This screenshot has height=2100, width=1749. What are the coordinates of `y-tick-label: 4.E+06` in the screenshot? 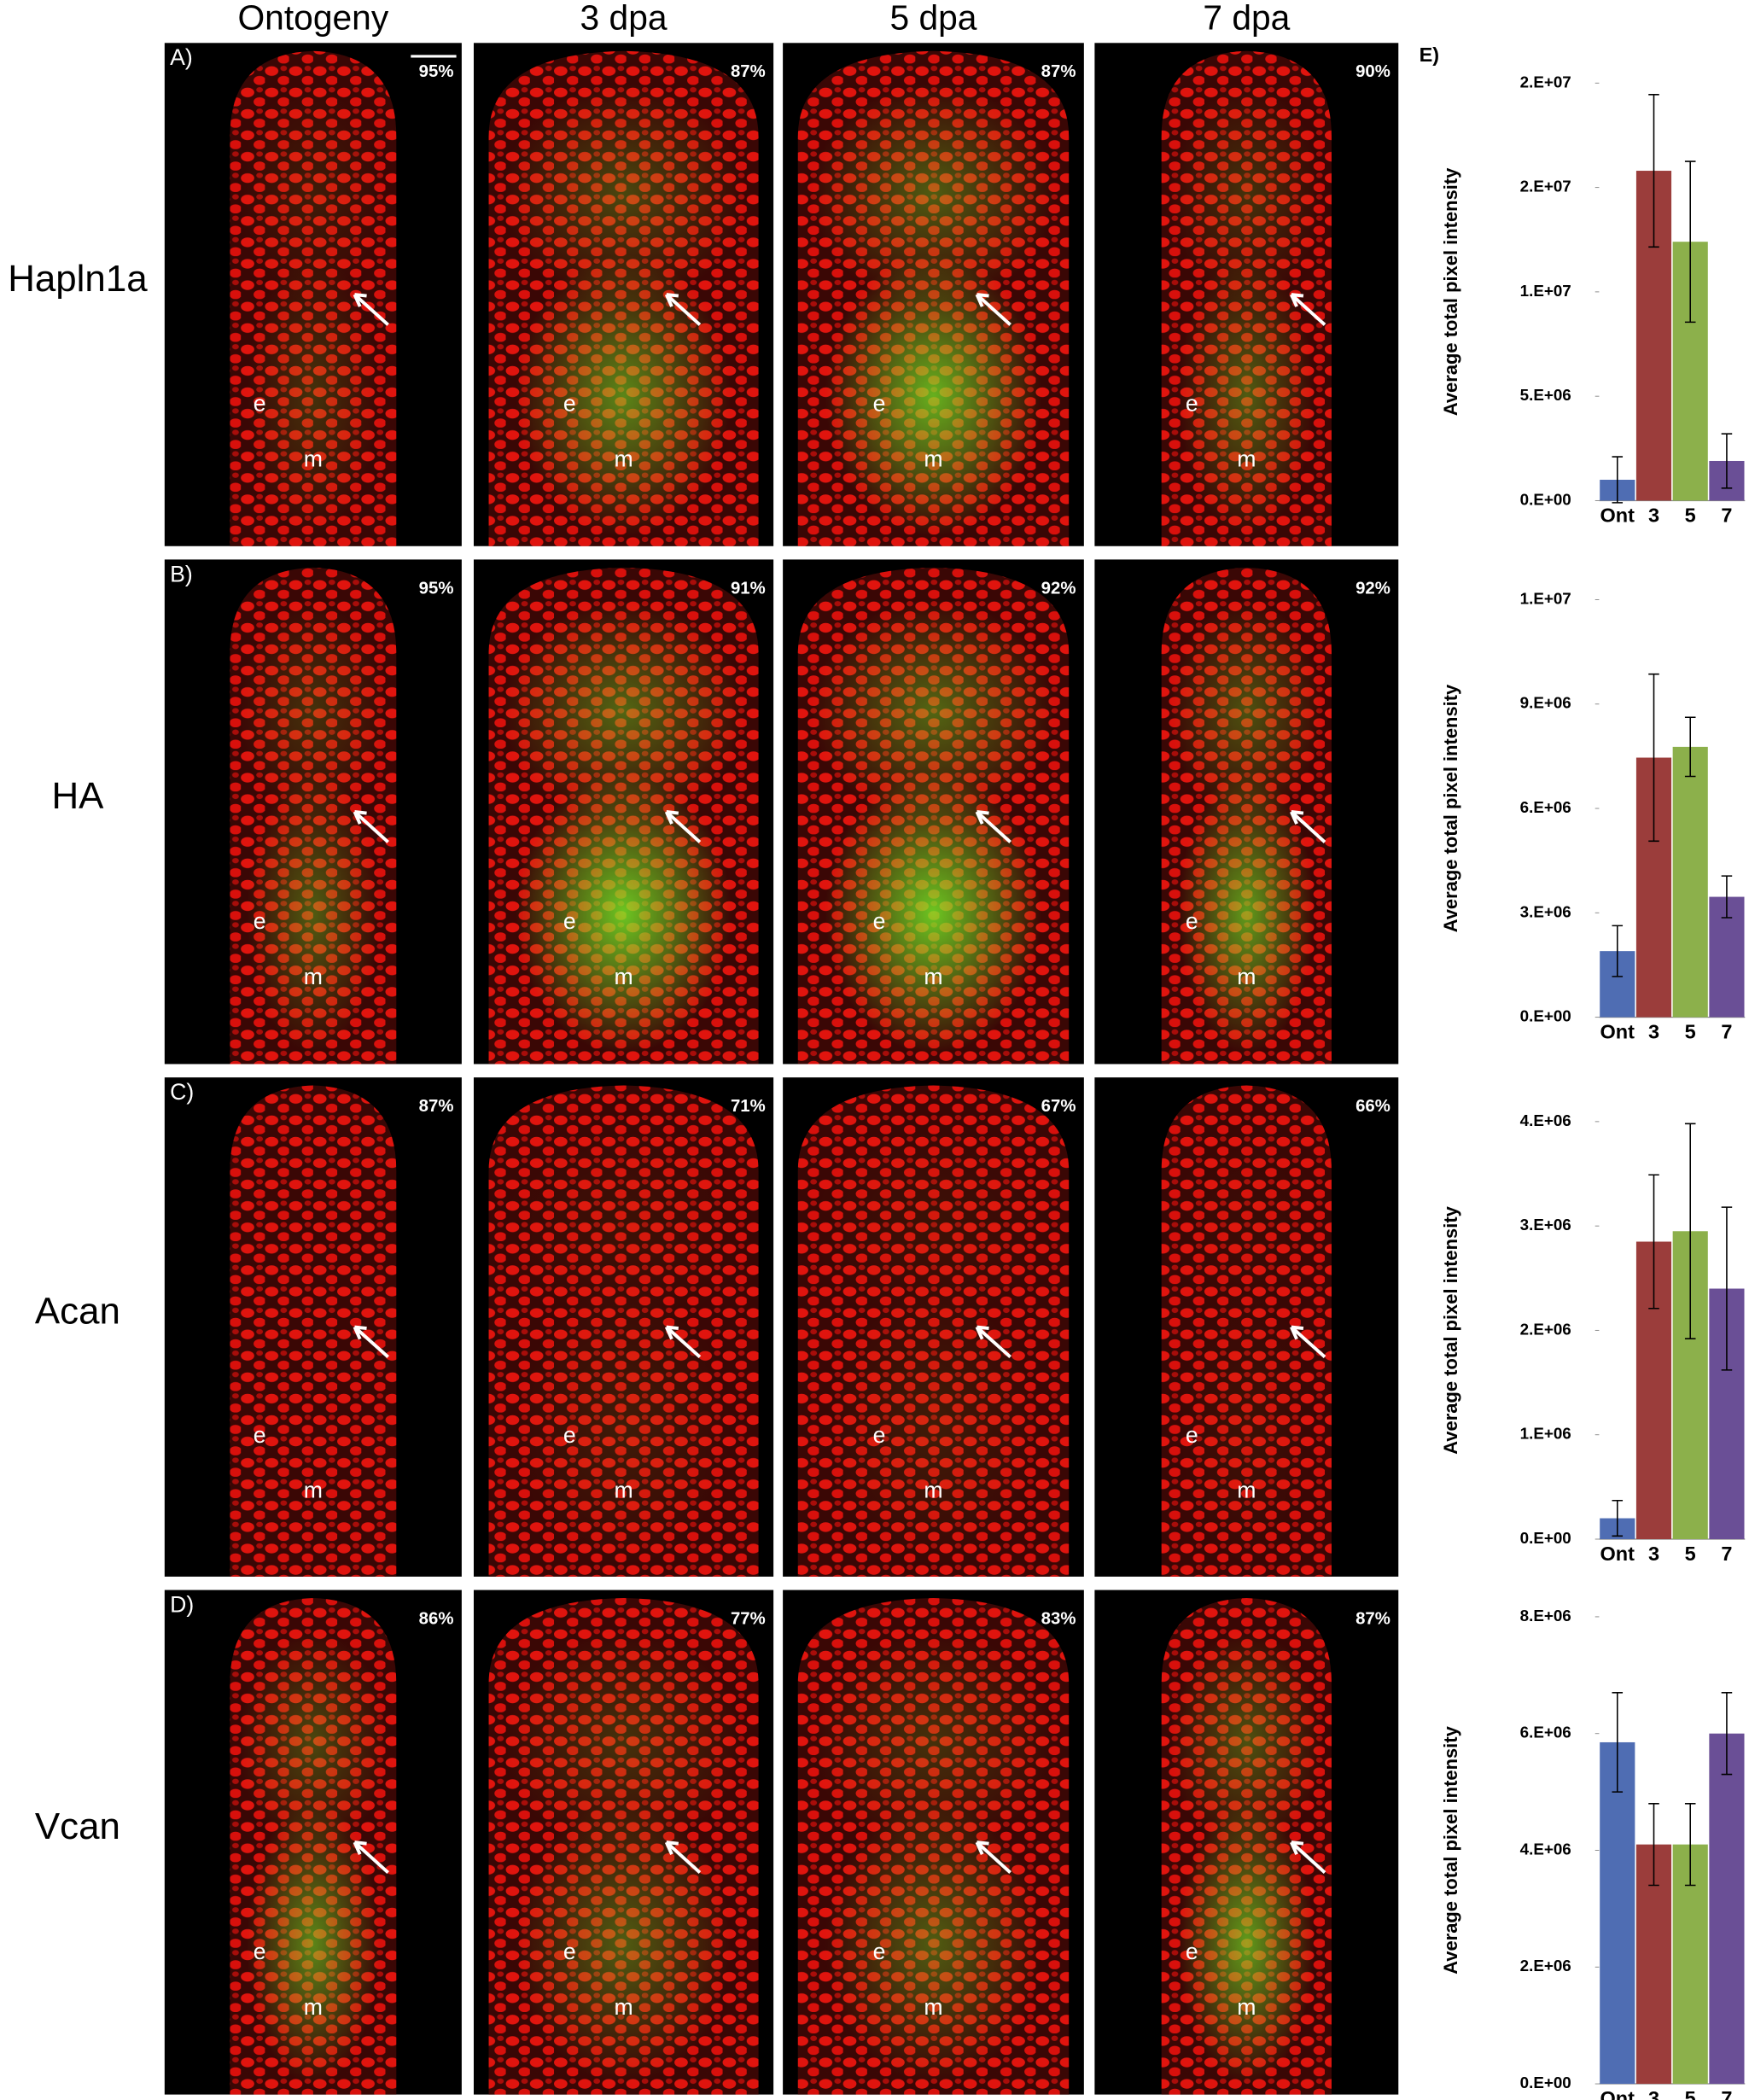 It's located at (1546, 1849).